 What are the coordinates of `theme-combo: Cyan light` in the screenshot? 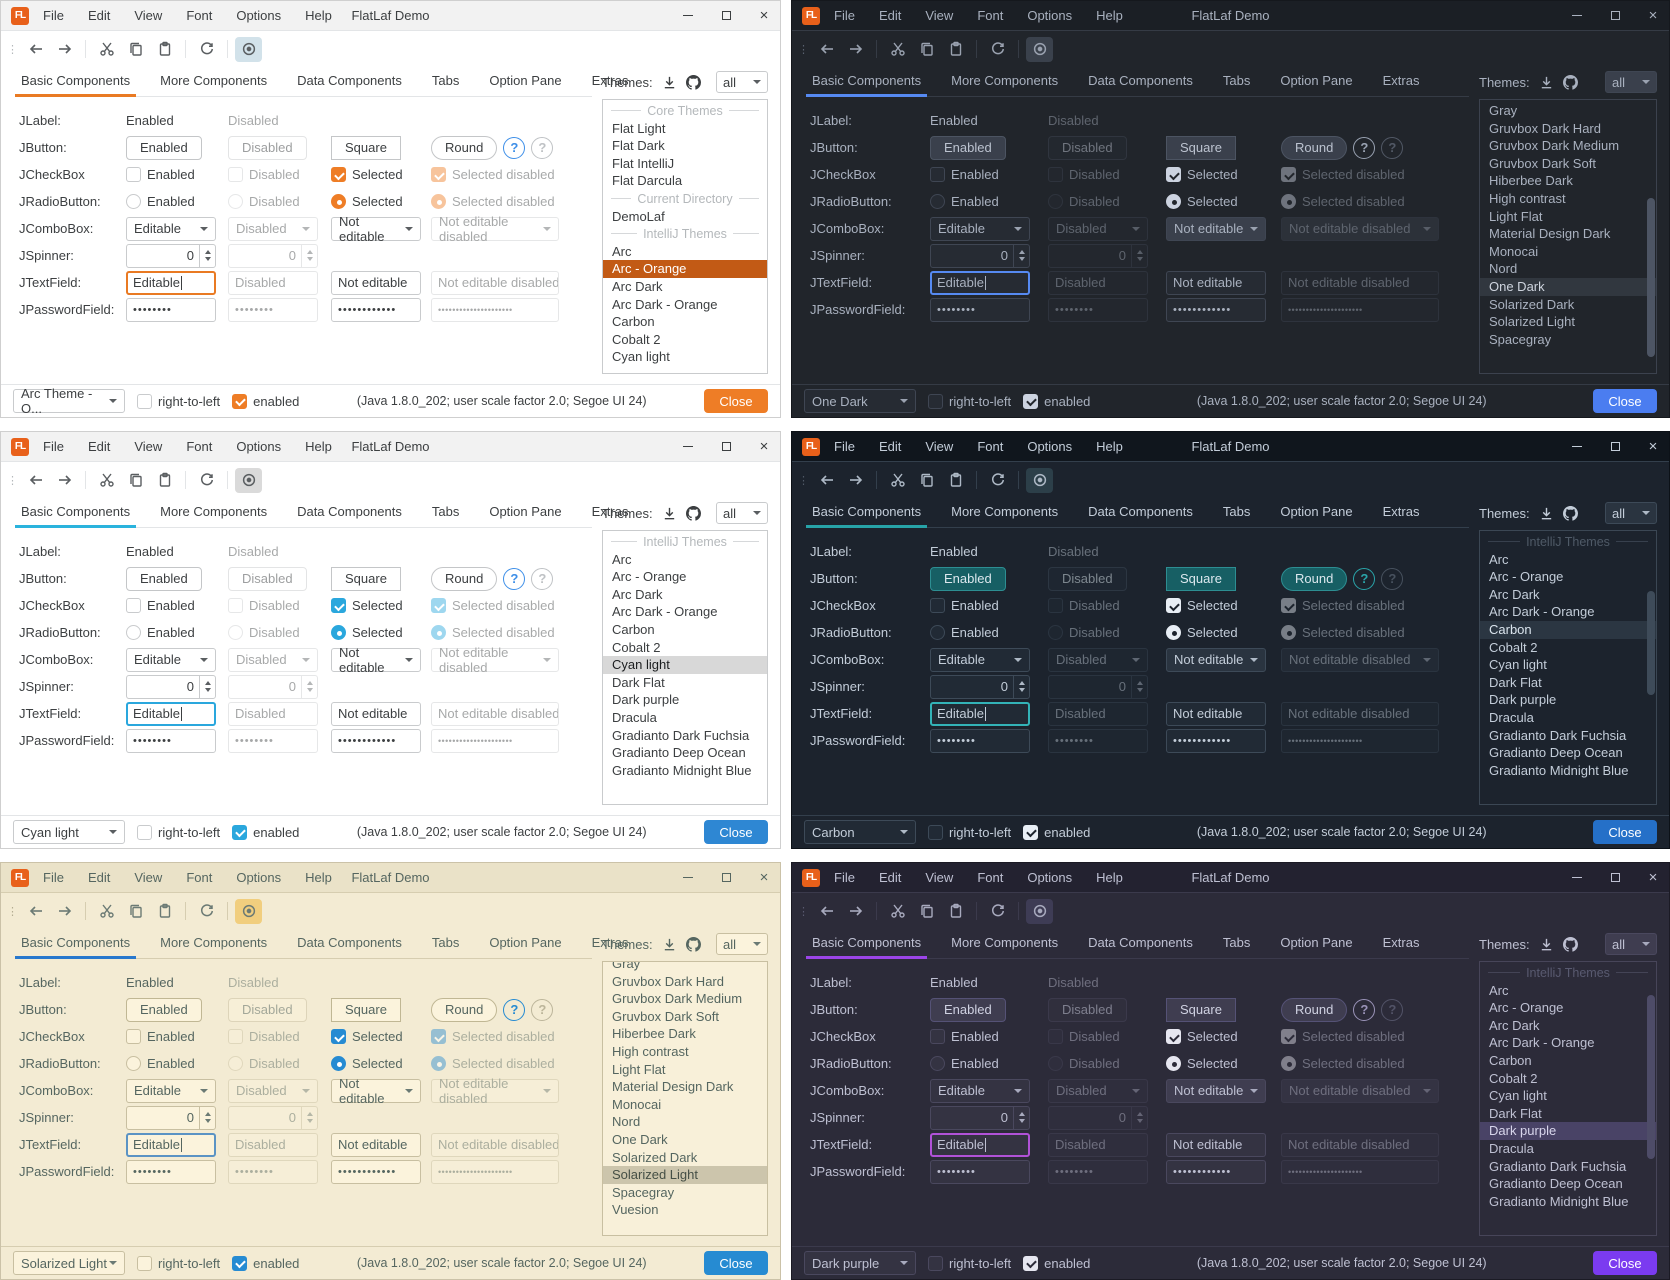 It's located at (69, 832).